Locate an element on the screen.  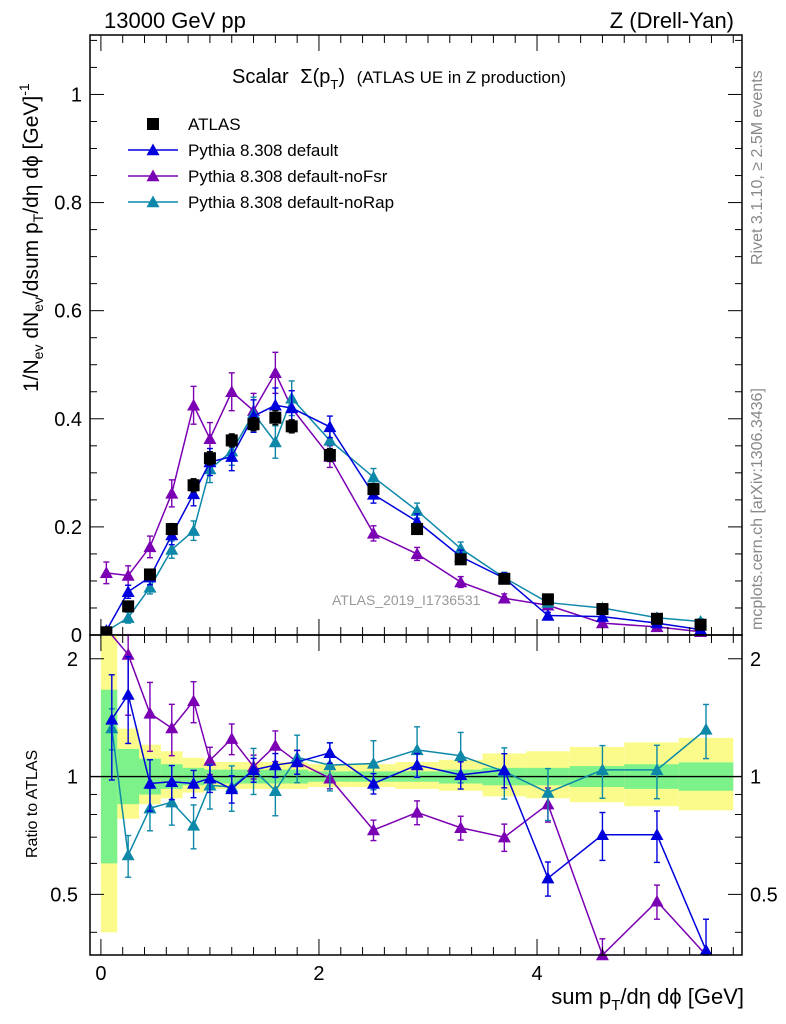
y-tick-label: 1 is located at coordinates (76, 95).